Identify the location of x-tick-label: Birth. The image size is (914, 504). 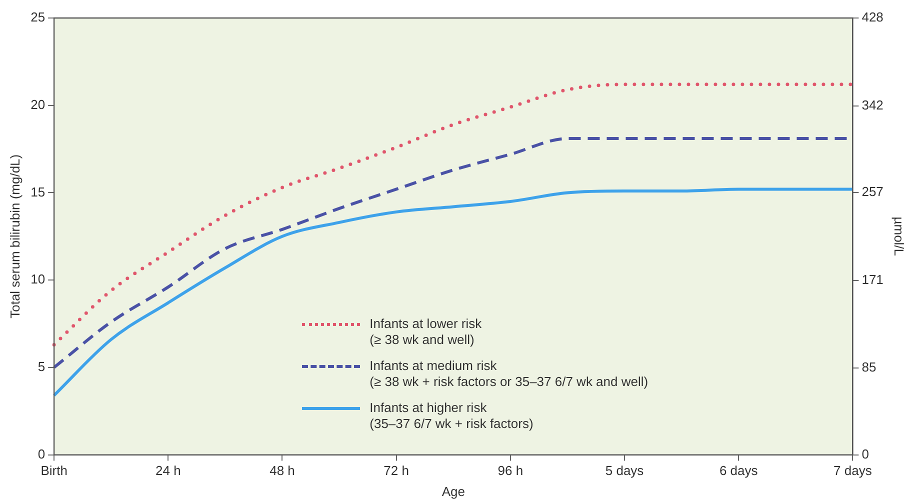
(54, 470).